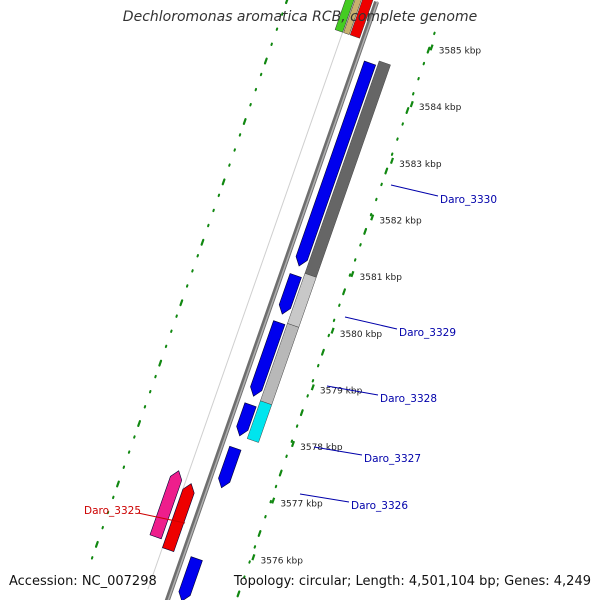 The width and height of the screenshot is (600, 600). I want to click on tick-label: 3581 kbp, so click(381, 278).